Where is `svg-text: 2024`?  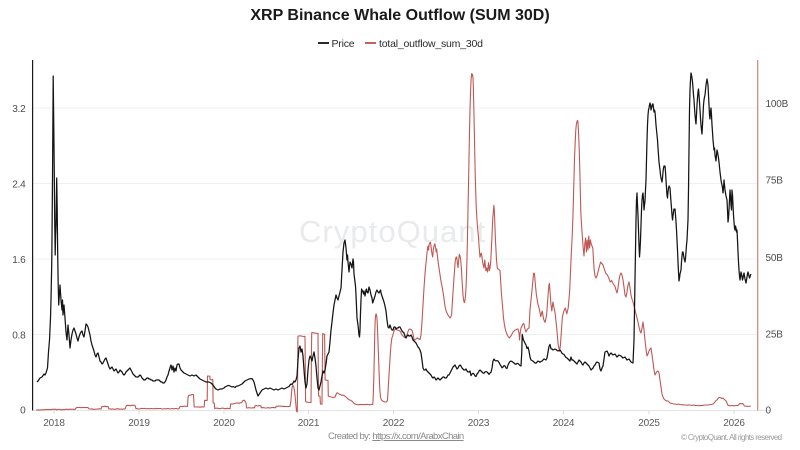 svg-text: 2024 is located at coordinates (564, 423).